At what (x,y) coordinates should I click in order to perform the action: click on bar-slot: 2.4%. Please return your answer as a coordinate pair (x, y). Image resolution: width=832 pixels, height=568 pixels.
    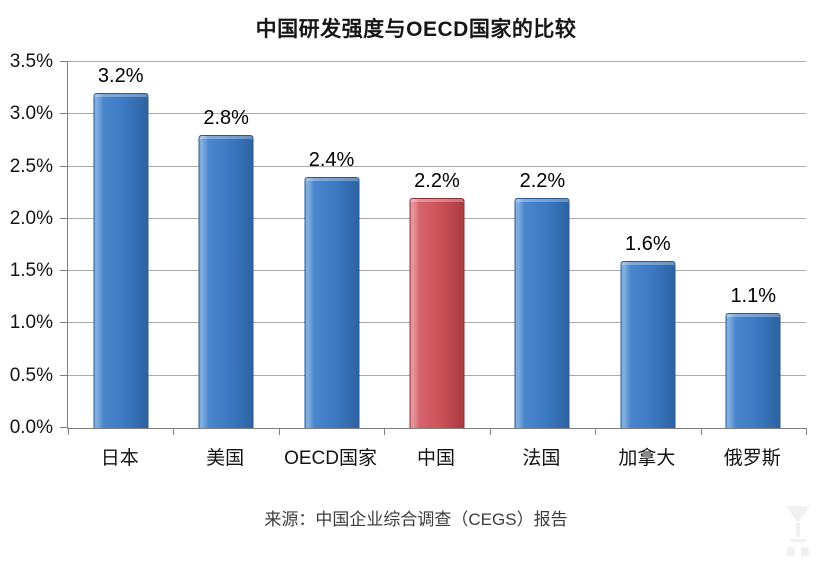
    Looking at the image, I should click on (331, 245).